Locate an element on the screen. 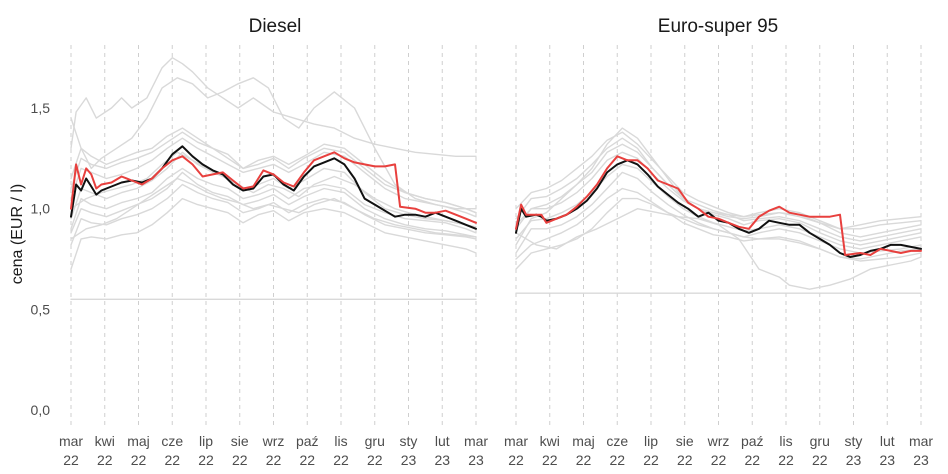 The width and height of the screenshot is (948, 474). panel-title-diesel: Diesel is located at coordinates (275, 26).